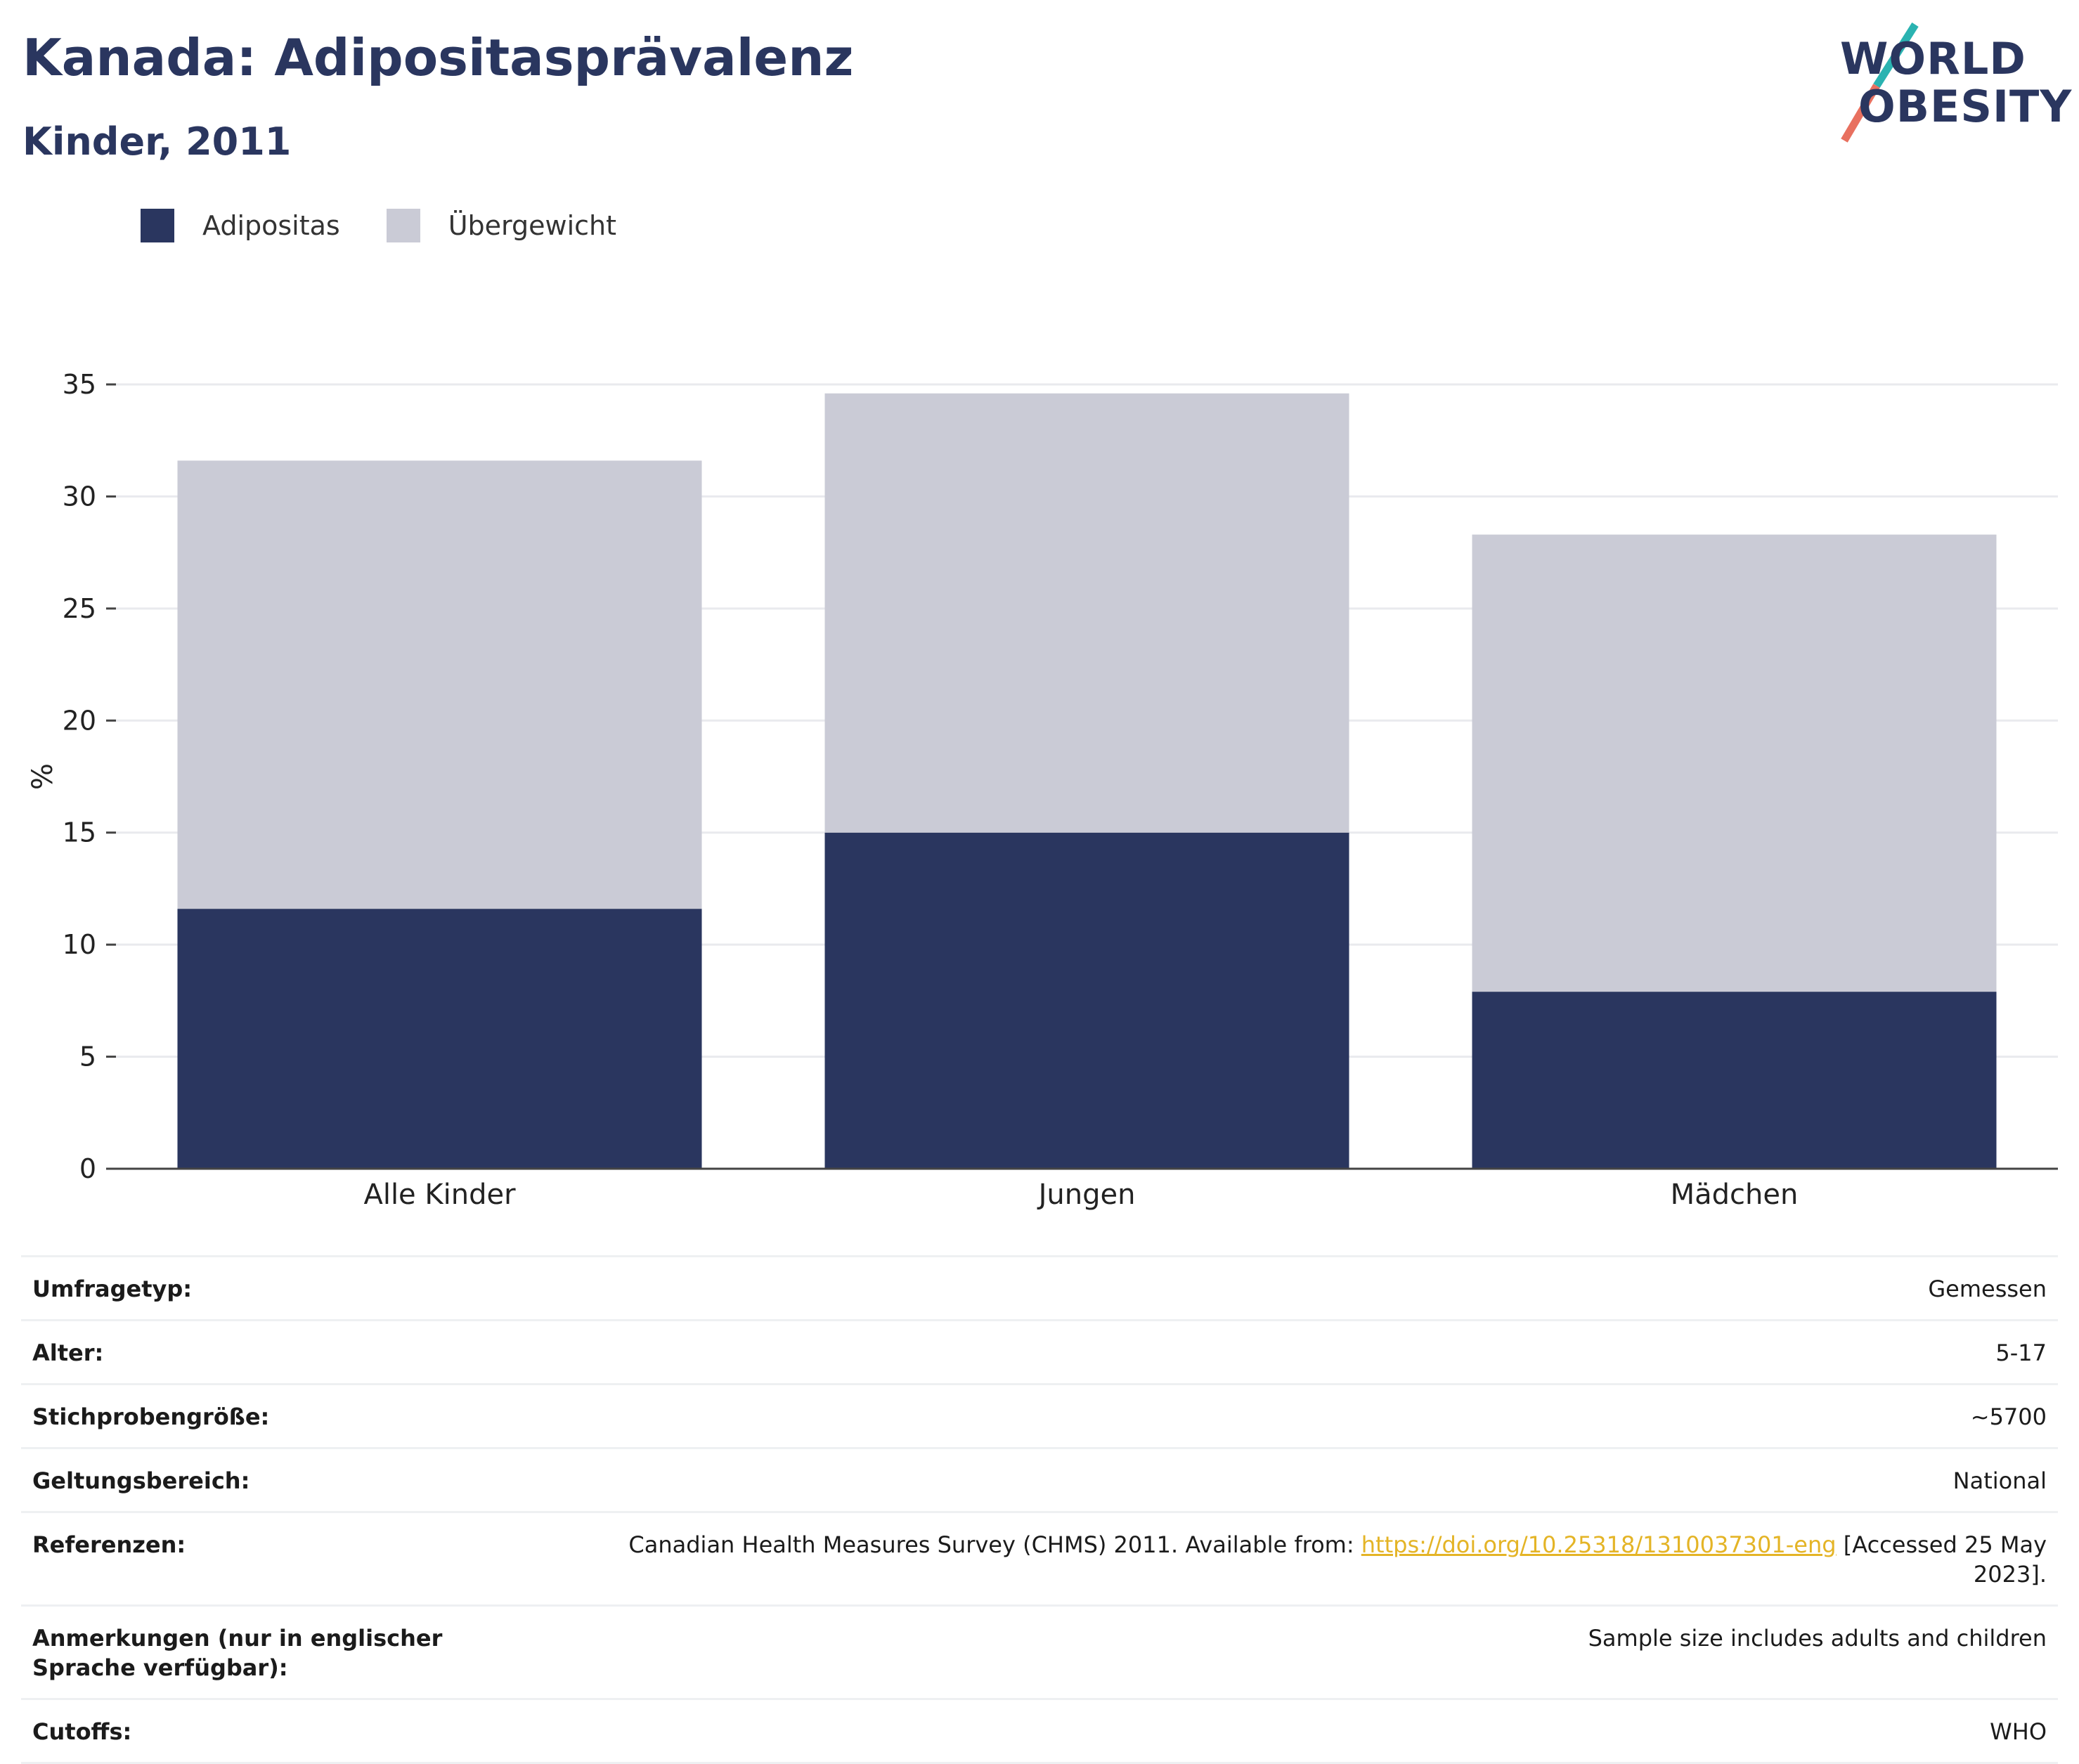  I want to click on info-value-cutoffs: WHO, so click(1304, 1731).